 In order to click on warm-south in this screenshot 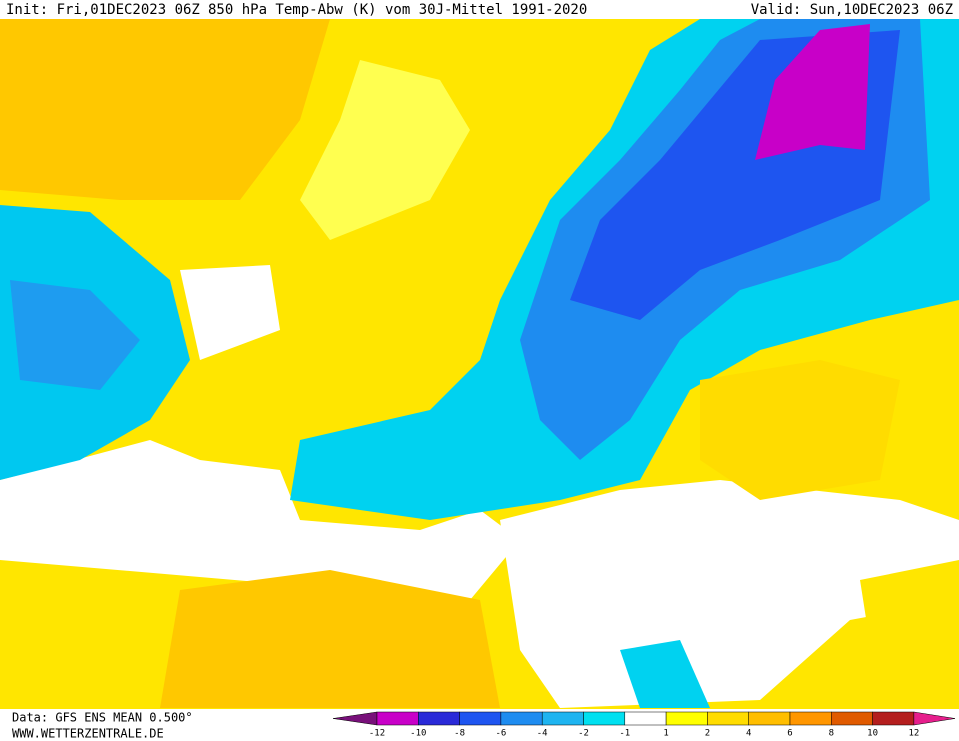, I will do `click(330, 639)`.